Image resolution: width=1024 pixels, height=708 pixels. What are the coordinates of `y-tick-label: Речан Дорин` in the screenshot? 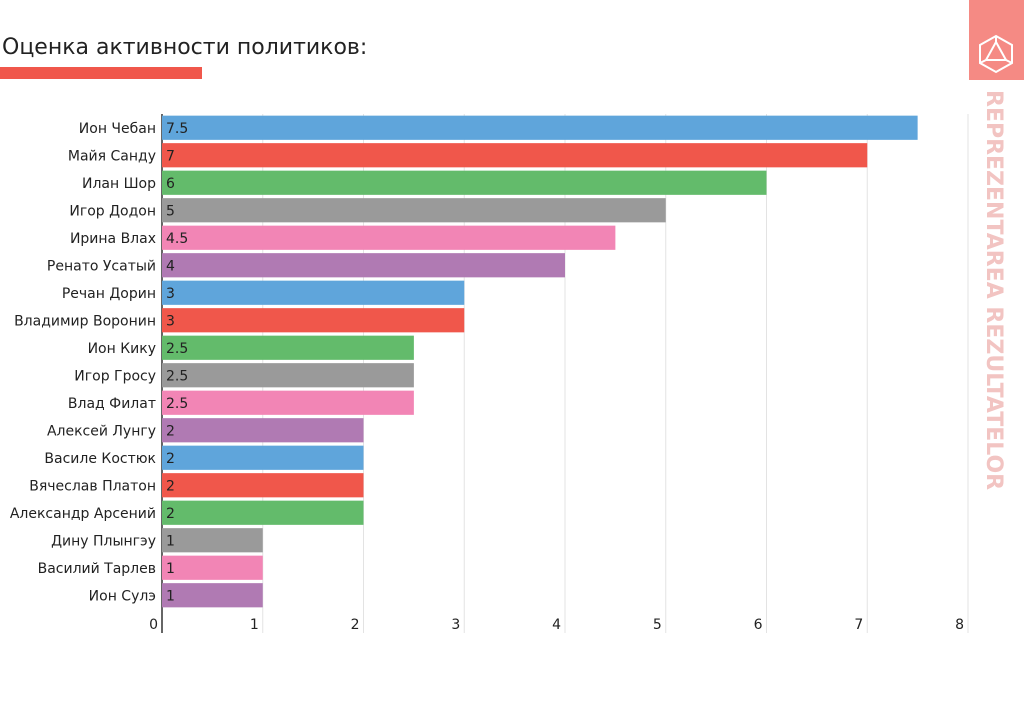 It's located at (109, 294).